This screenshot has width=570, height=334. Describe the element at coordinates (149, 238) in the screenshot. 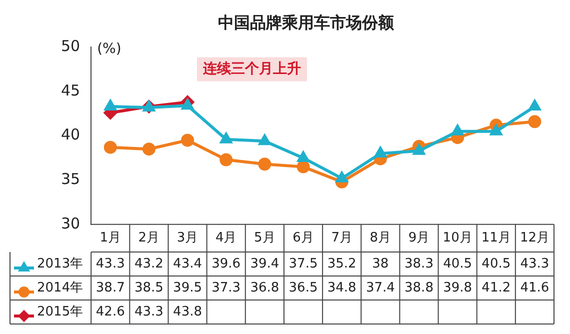

I see `x-tick-label: 2月` at that location.